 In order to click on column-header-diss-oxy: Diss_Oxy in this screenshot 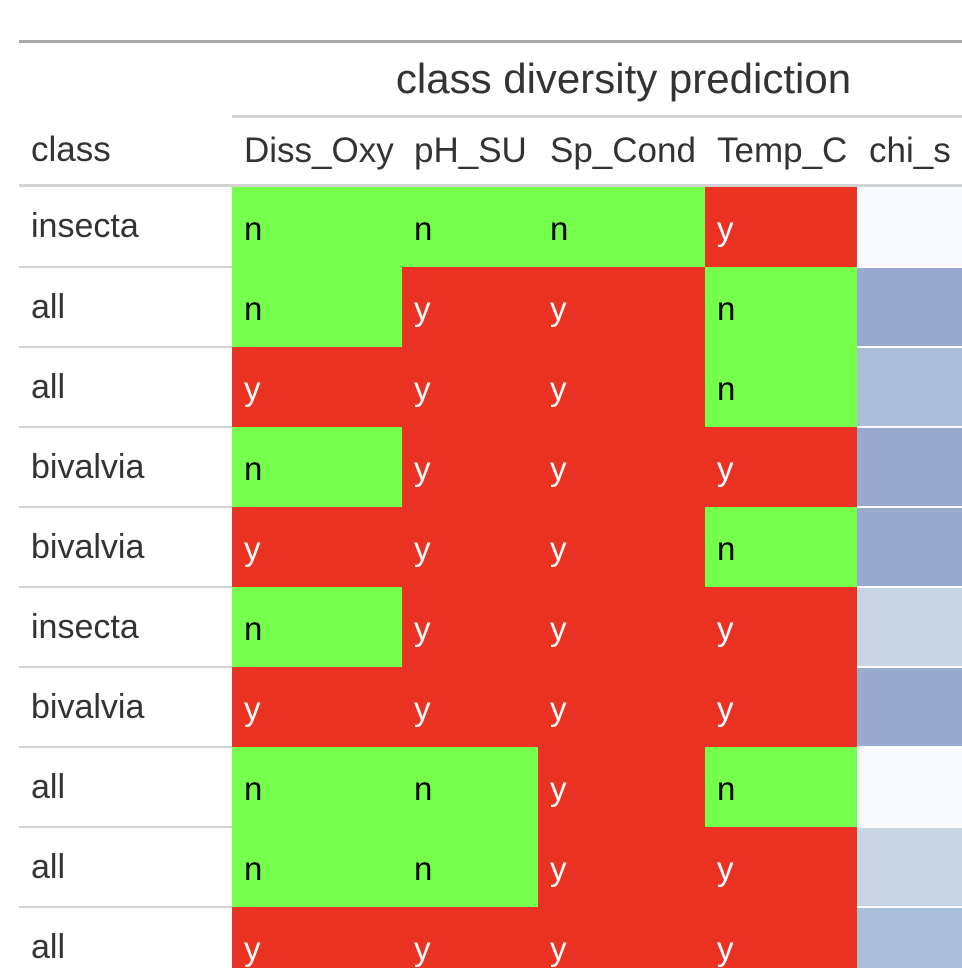, I will do `click(317, 151)`.